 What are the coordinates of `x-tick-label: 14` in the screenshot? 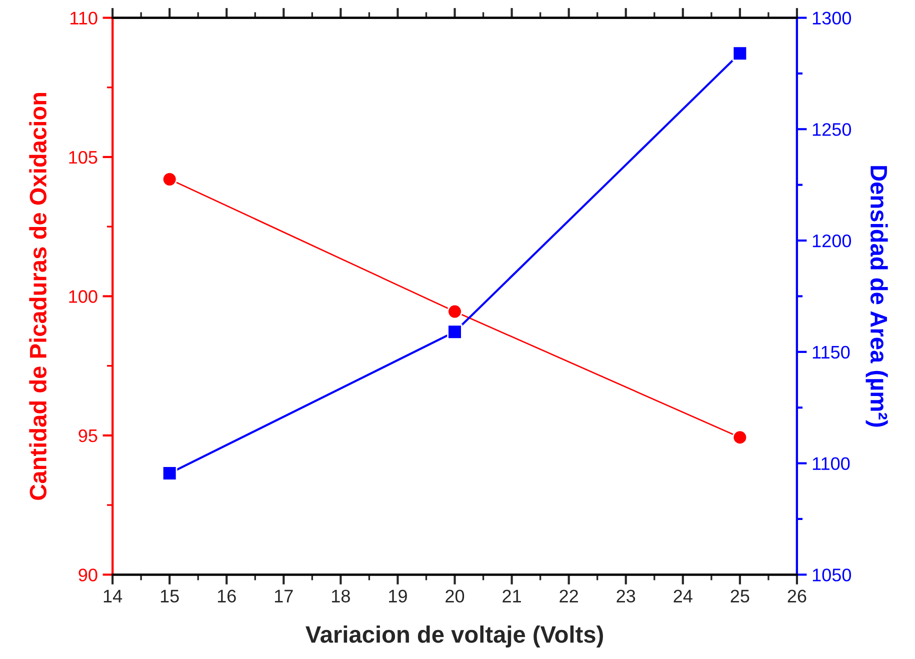 It's located at (113, 596).